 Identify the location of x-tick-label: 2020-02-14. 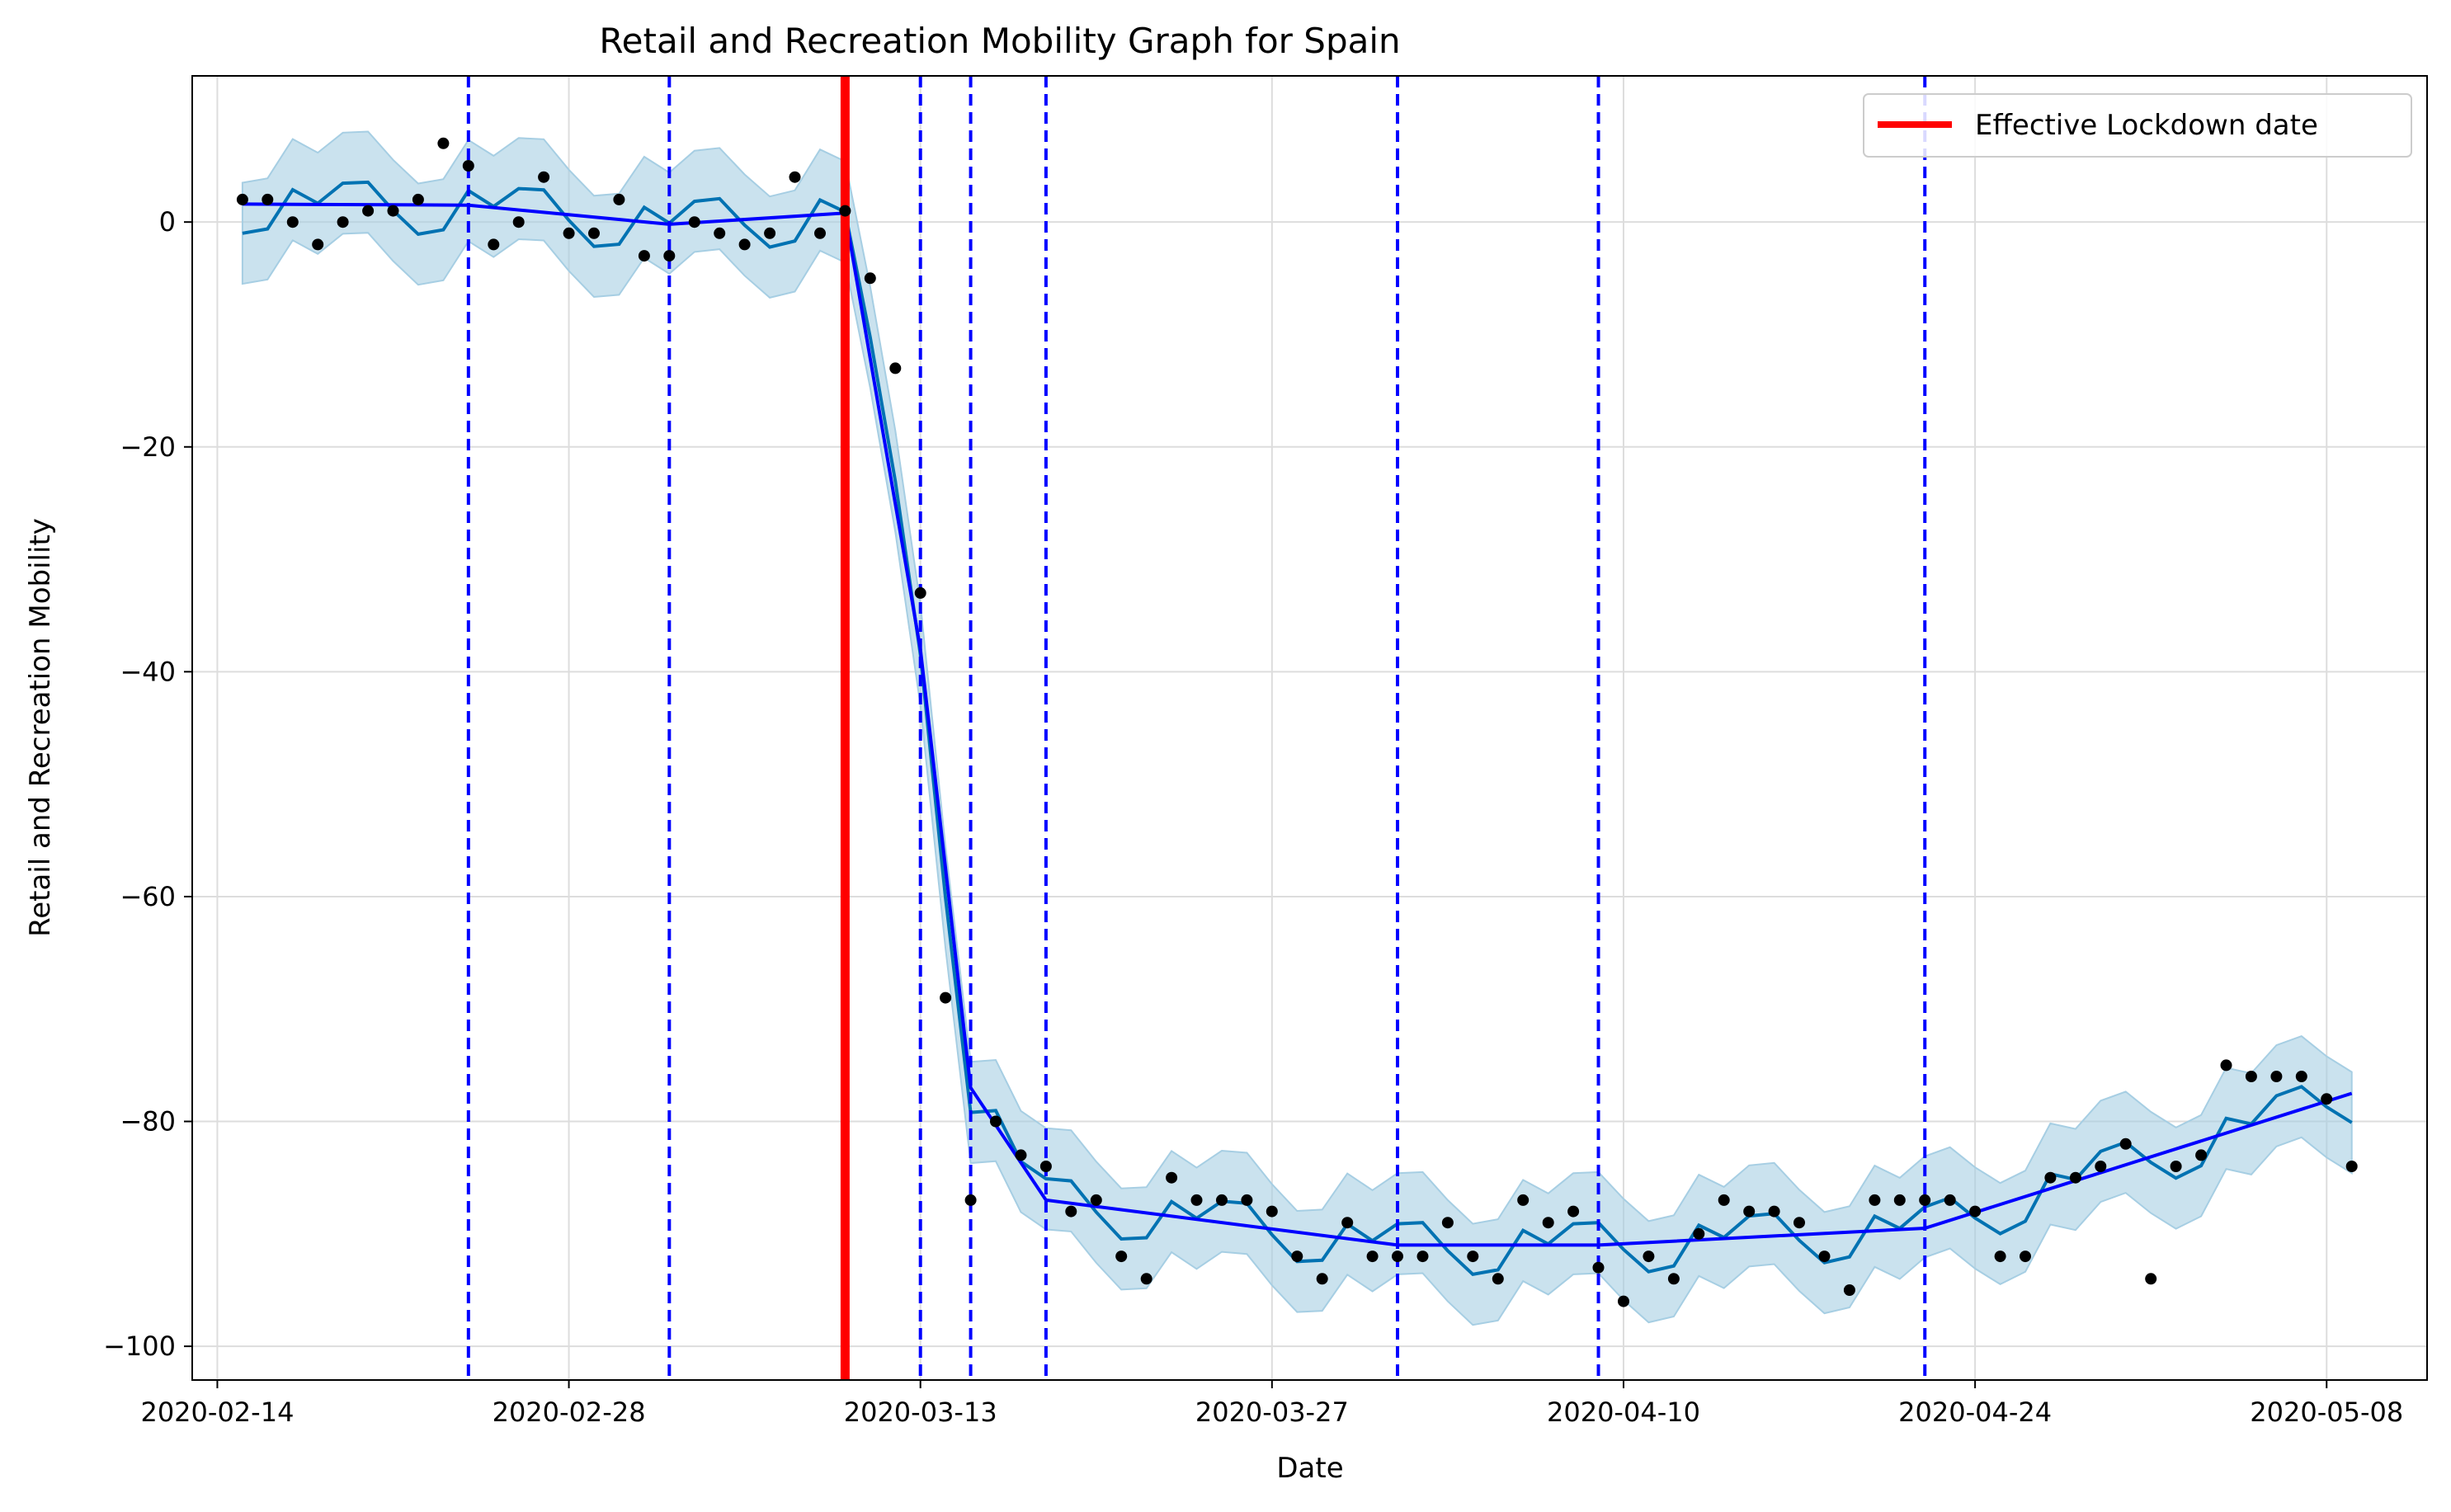
(217, 1412).